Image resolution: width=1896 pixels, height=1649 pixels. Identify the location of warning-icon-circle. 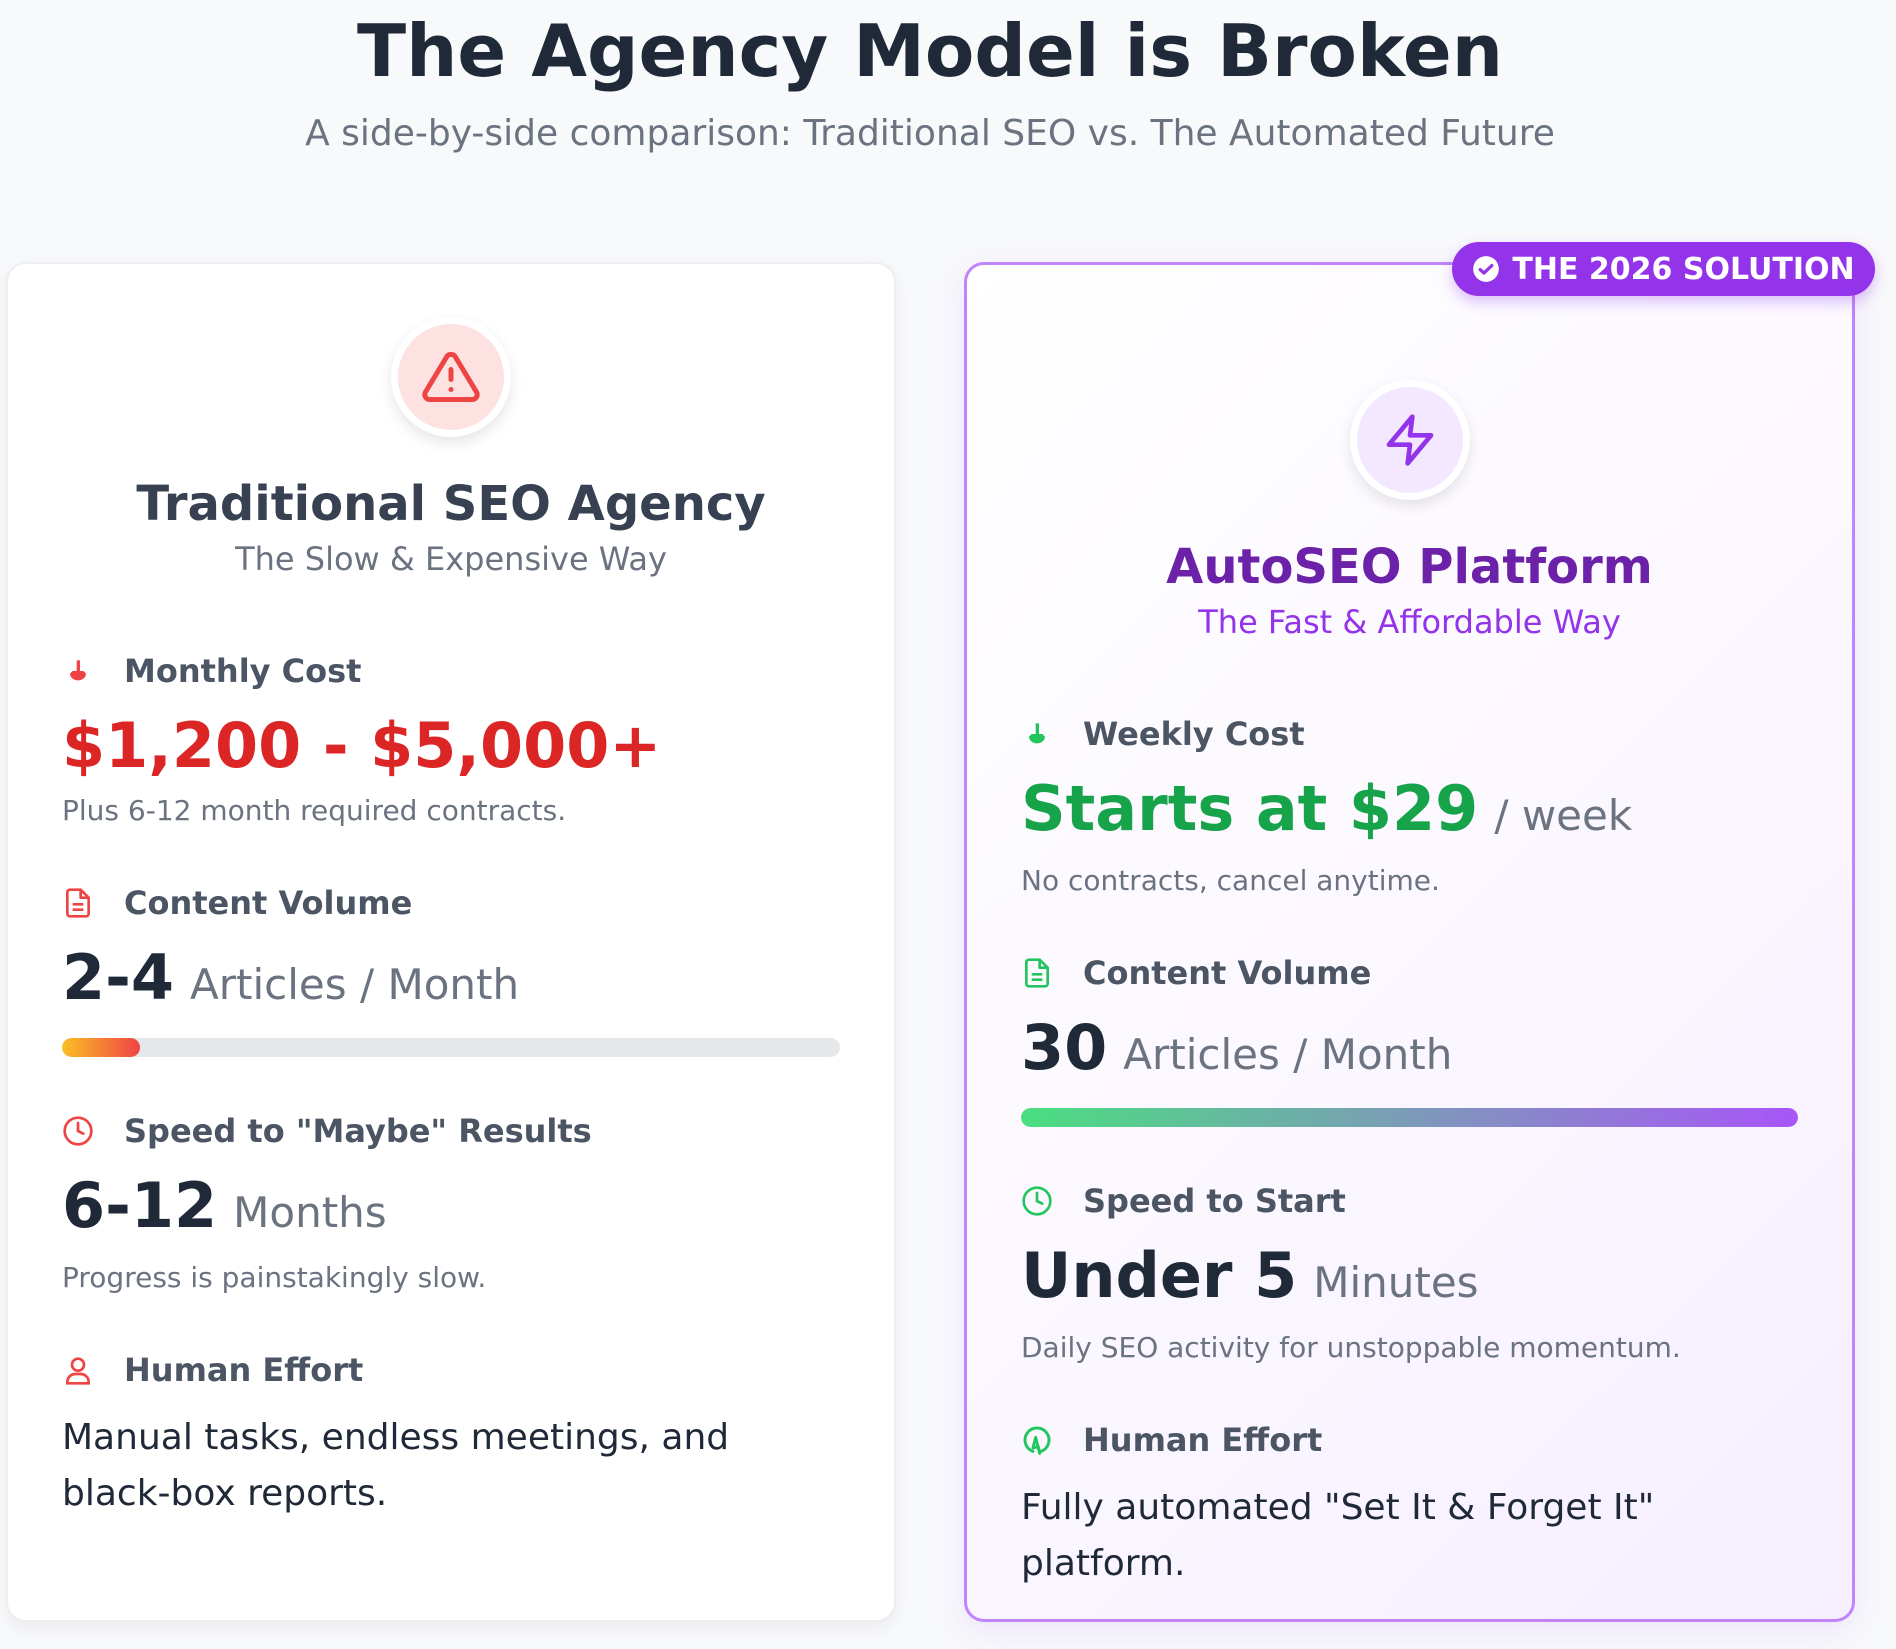
(451, 377).